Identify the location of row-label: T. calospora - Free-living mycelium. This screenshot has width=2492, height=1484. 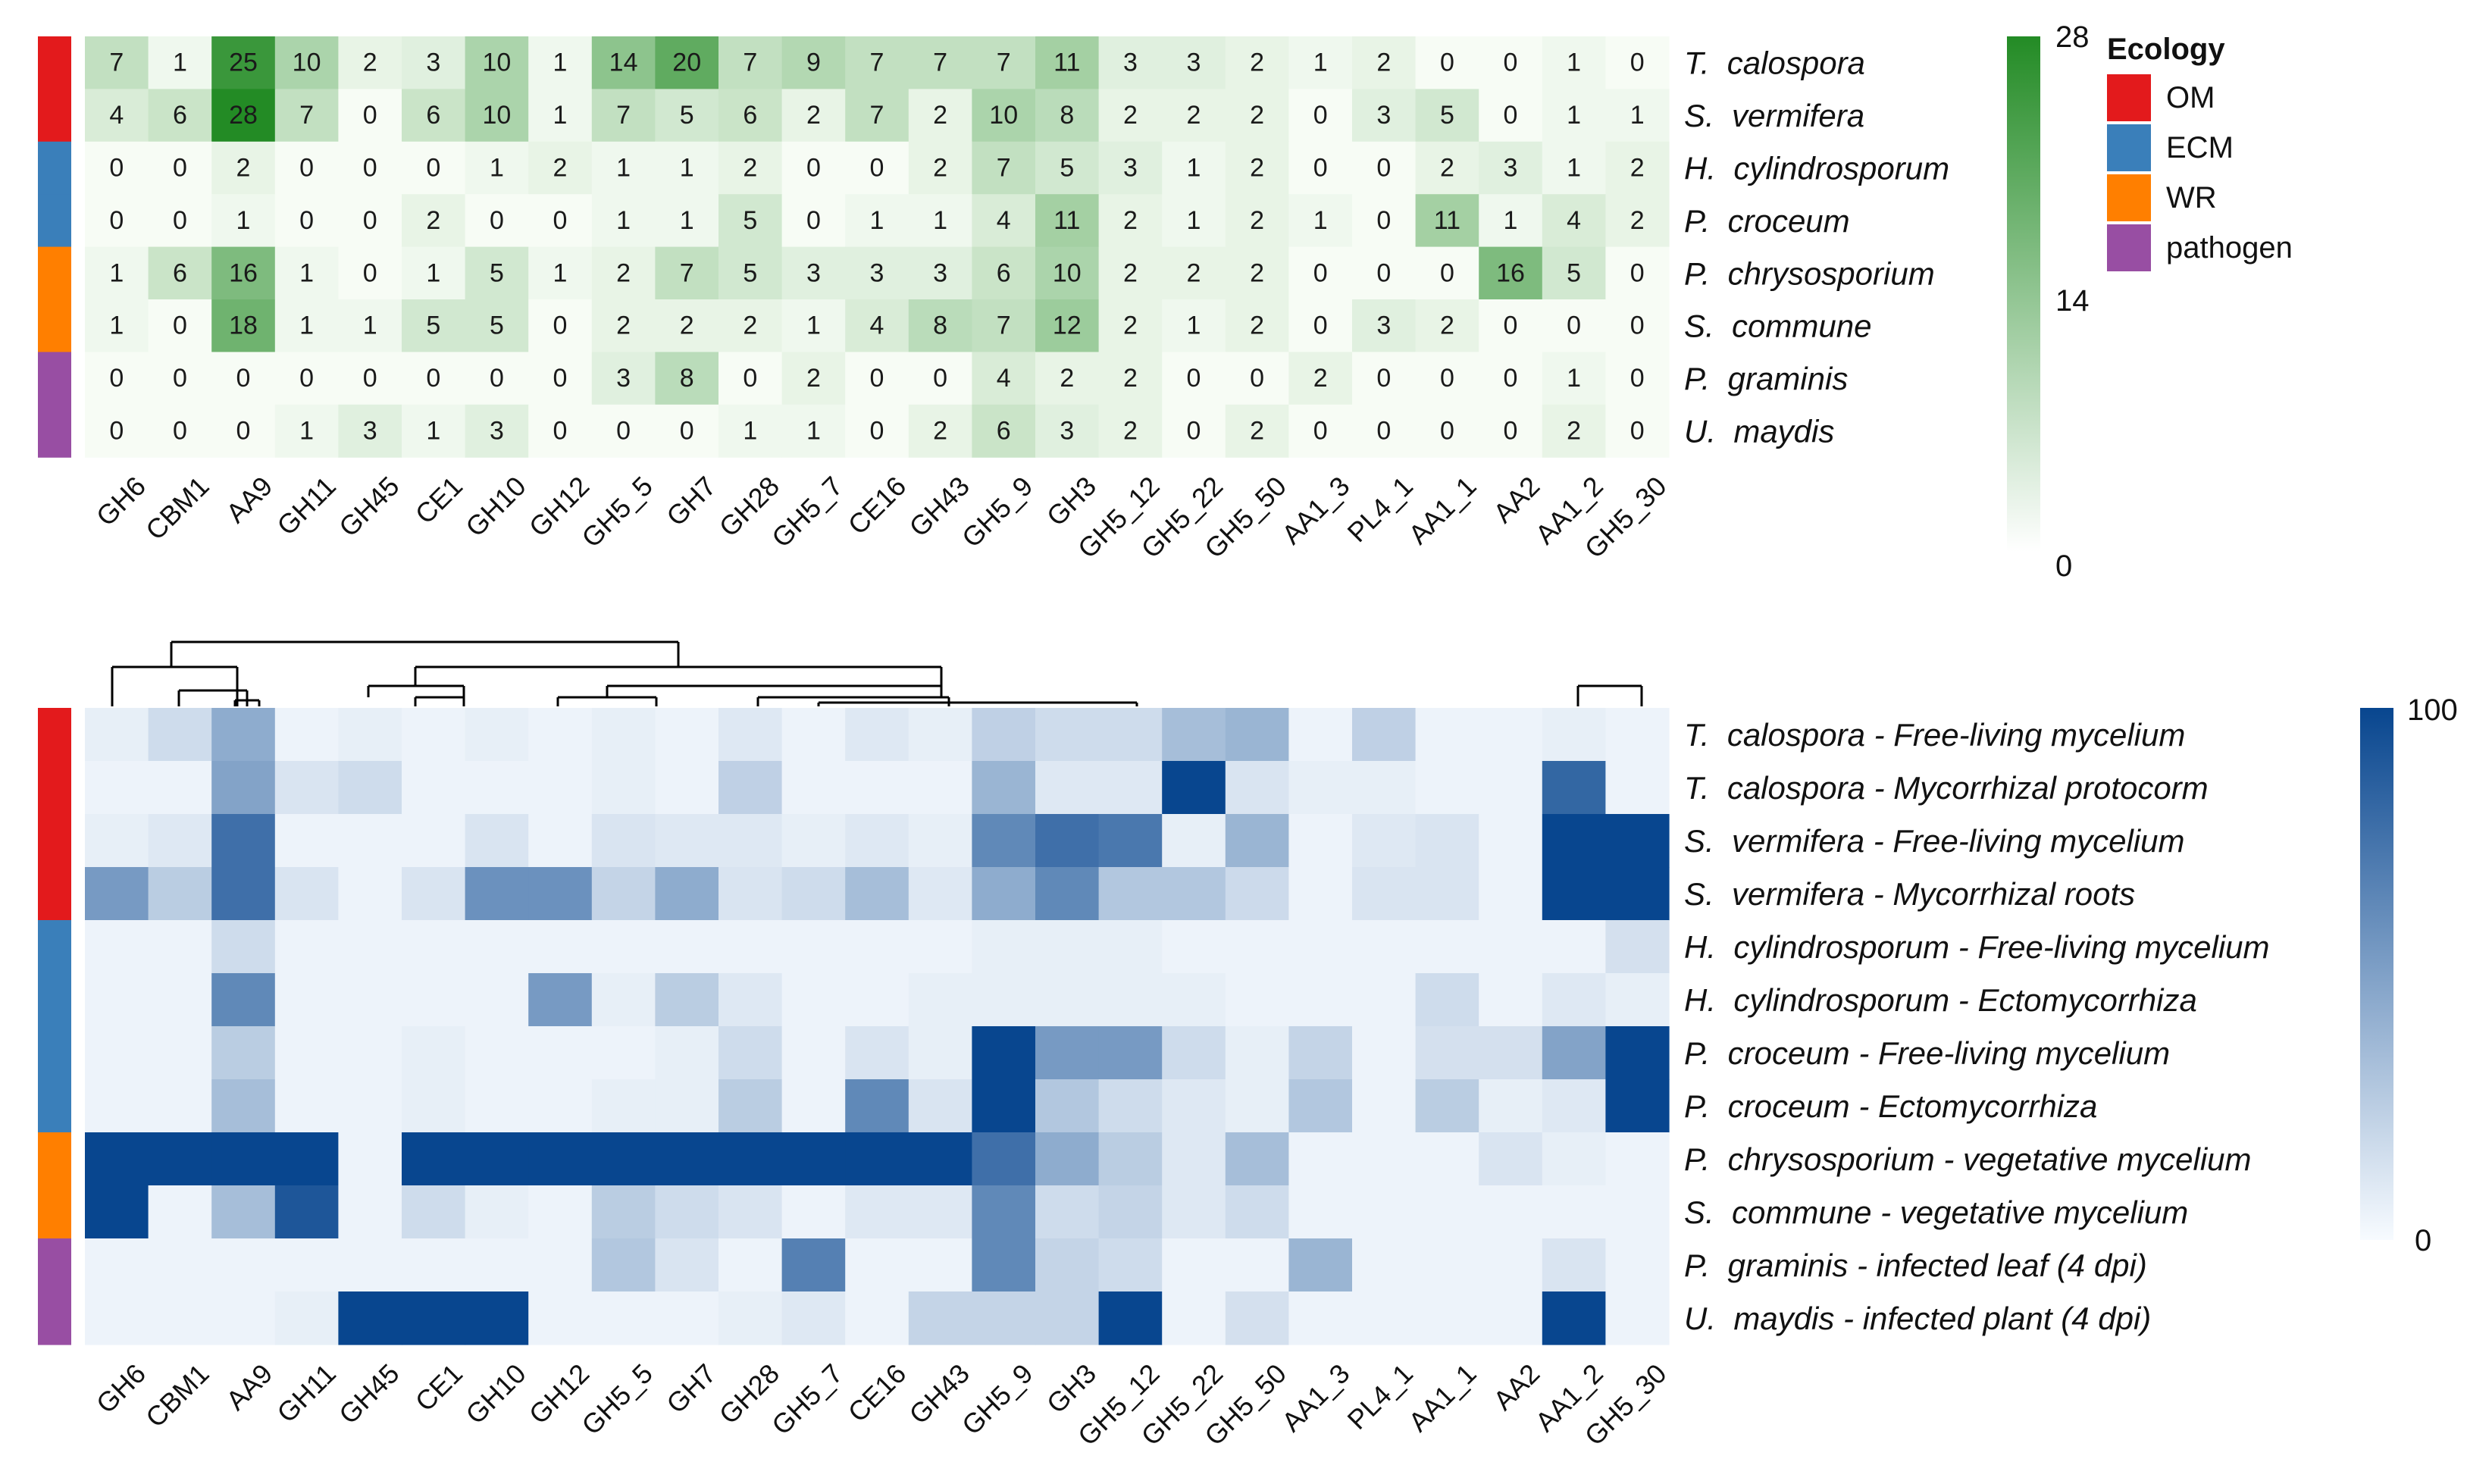
(1934, 735).